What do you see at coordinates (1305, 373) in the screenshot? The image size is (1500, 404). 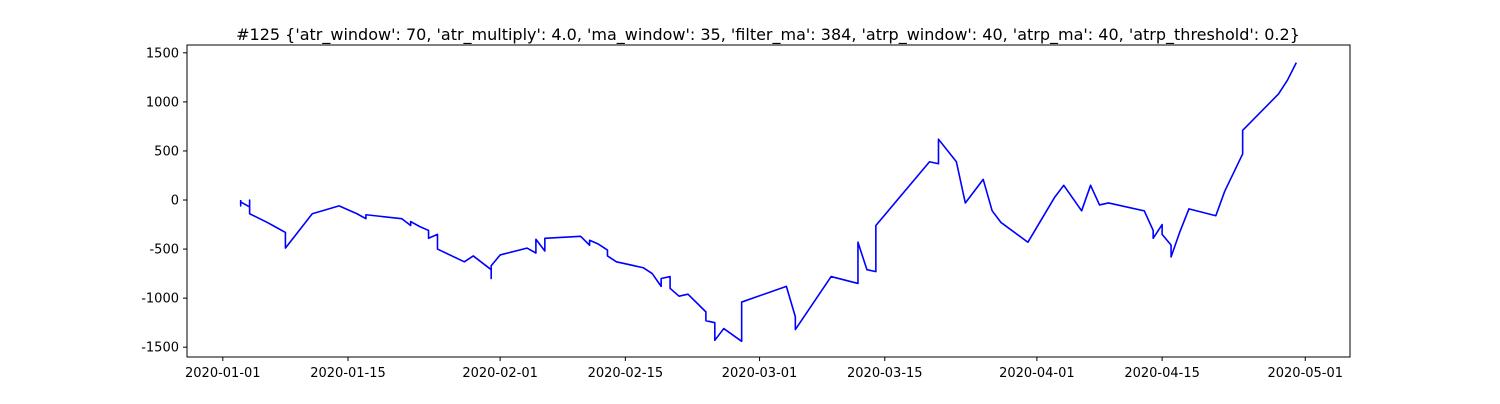 I see `x-tick-label: 2020-05-01` at bounding box center [1305, 373].